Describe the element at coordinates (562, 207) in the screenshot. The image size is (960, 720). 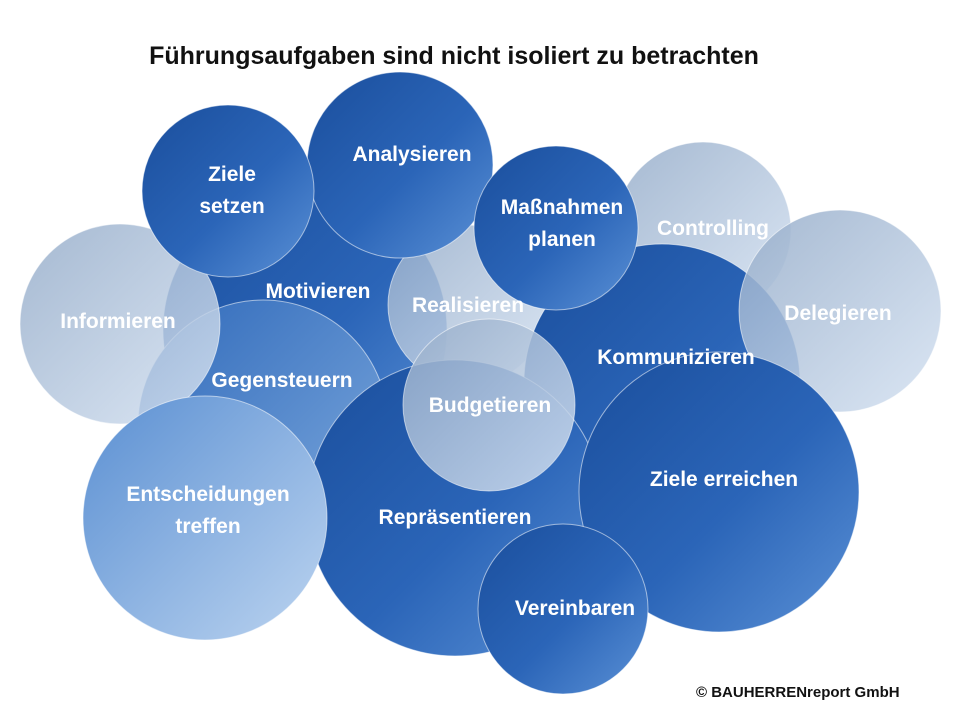
I see `label-massnahmen-planen-line: Maßnahmen` at that location.